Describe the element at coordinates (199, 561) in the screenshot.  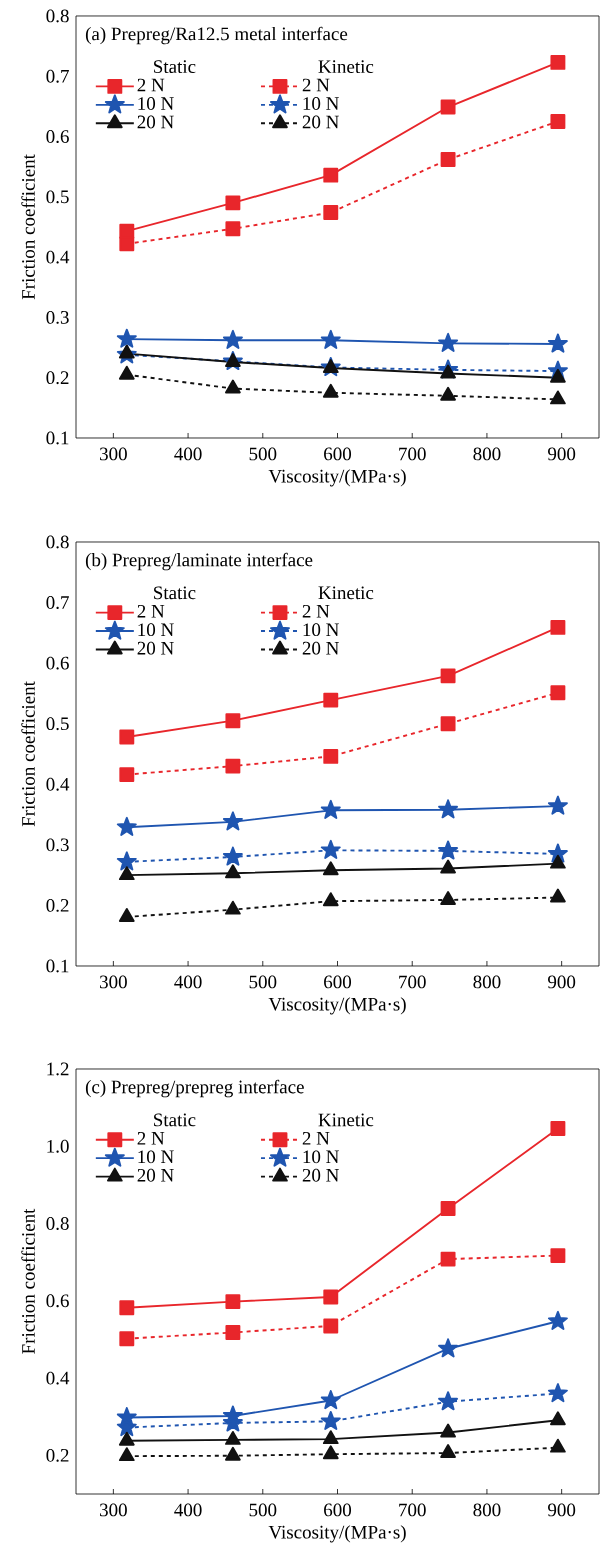
I see `text: (b) Prepreg/laminate interface` at that location.